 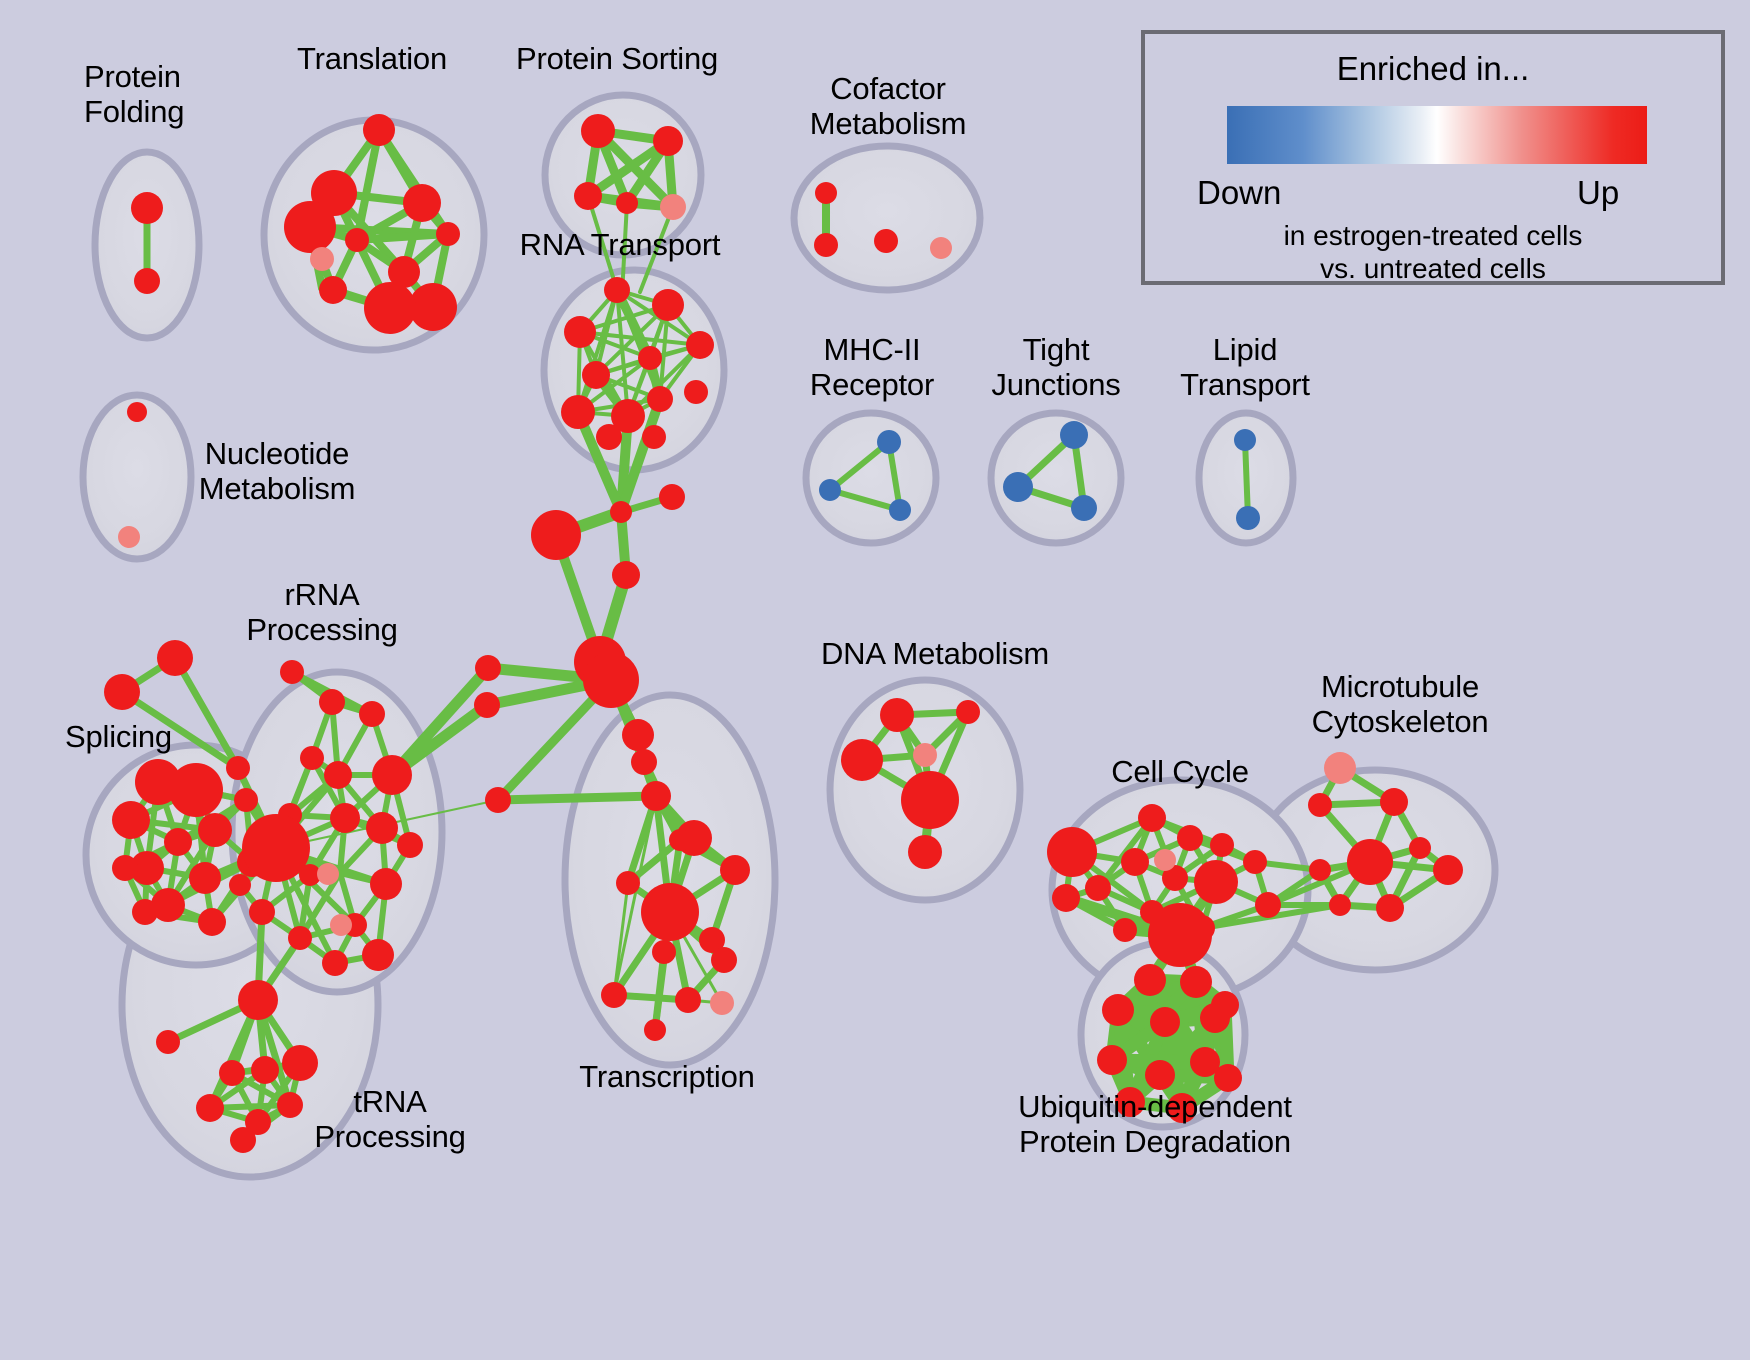 I want to click on legend-high-label: Up, so click(x=1598, y=192).